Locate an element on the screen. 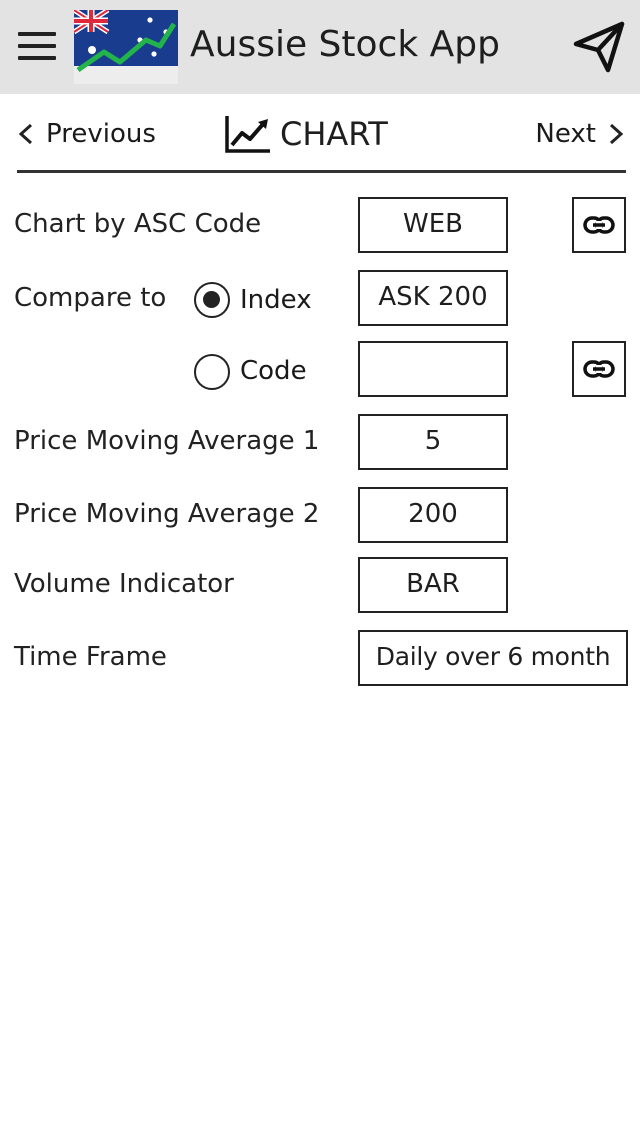 The height and width of the screenshot is (1136, 640). pma1-input: 5 is located at coordinates (433, 442).